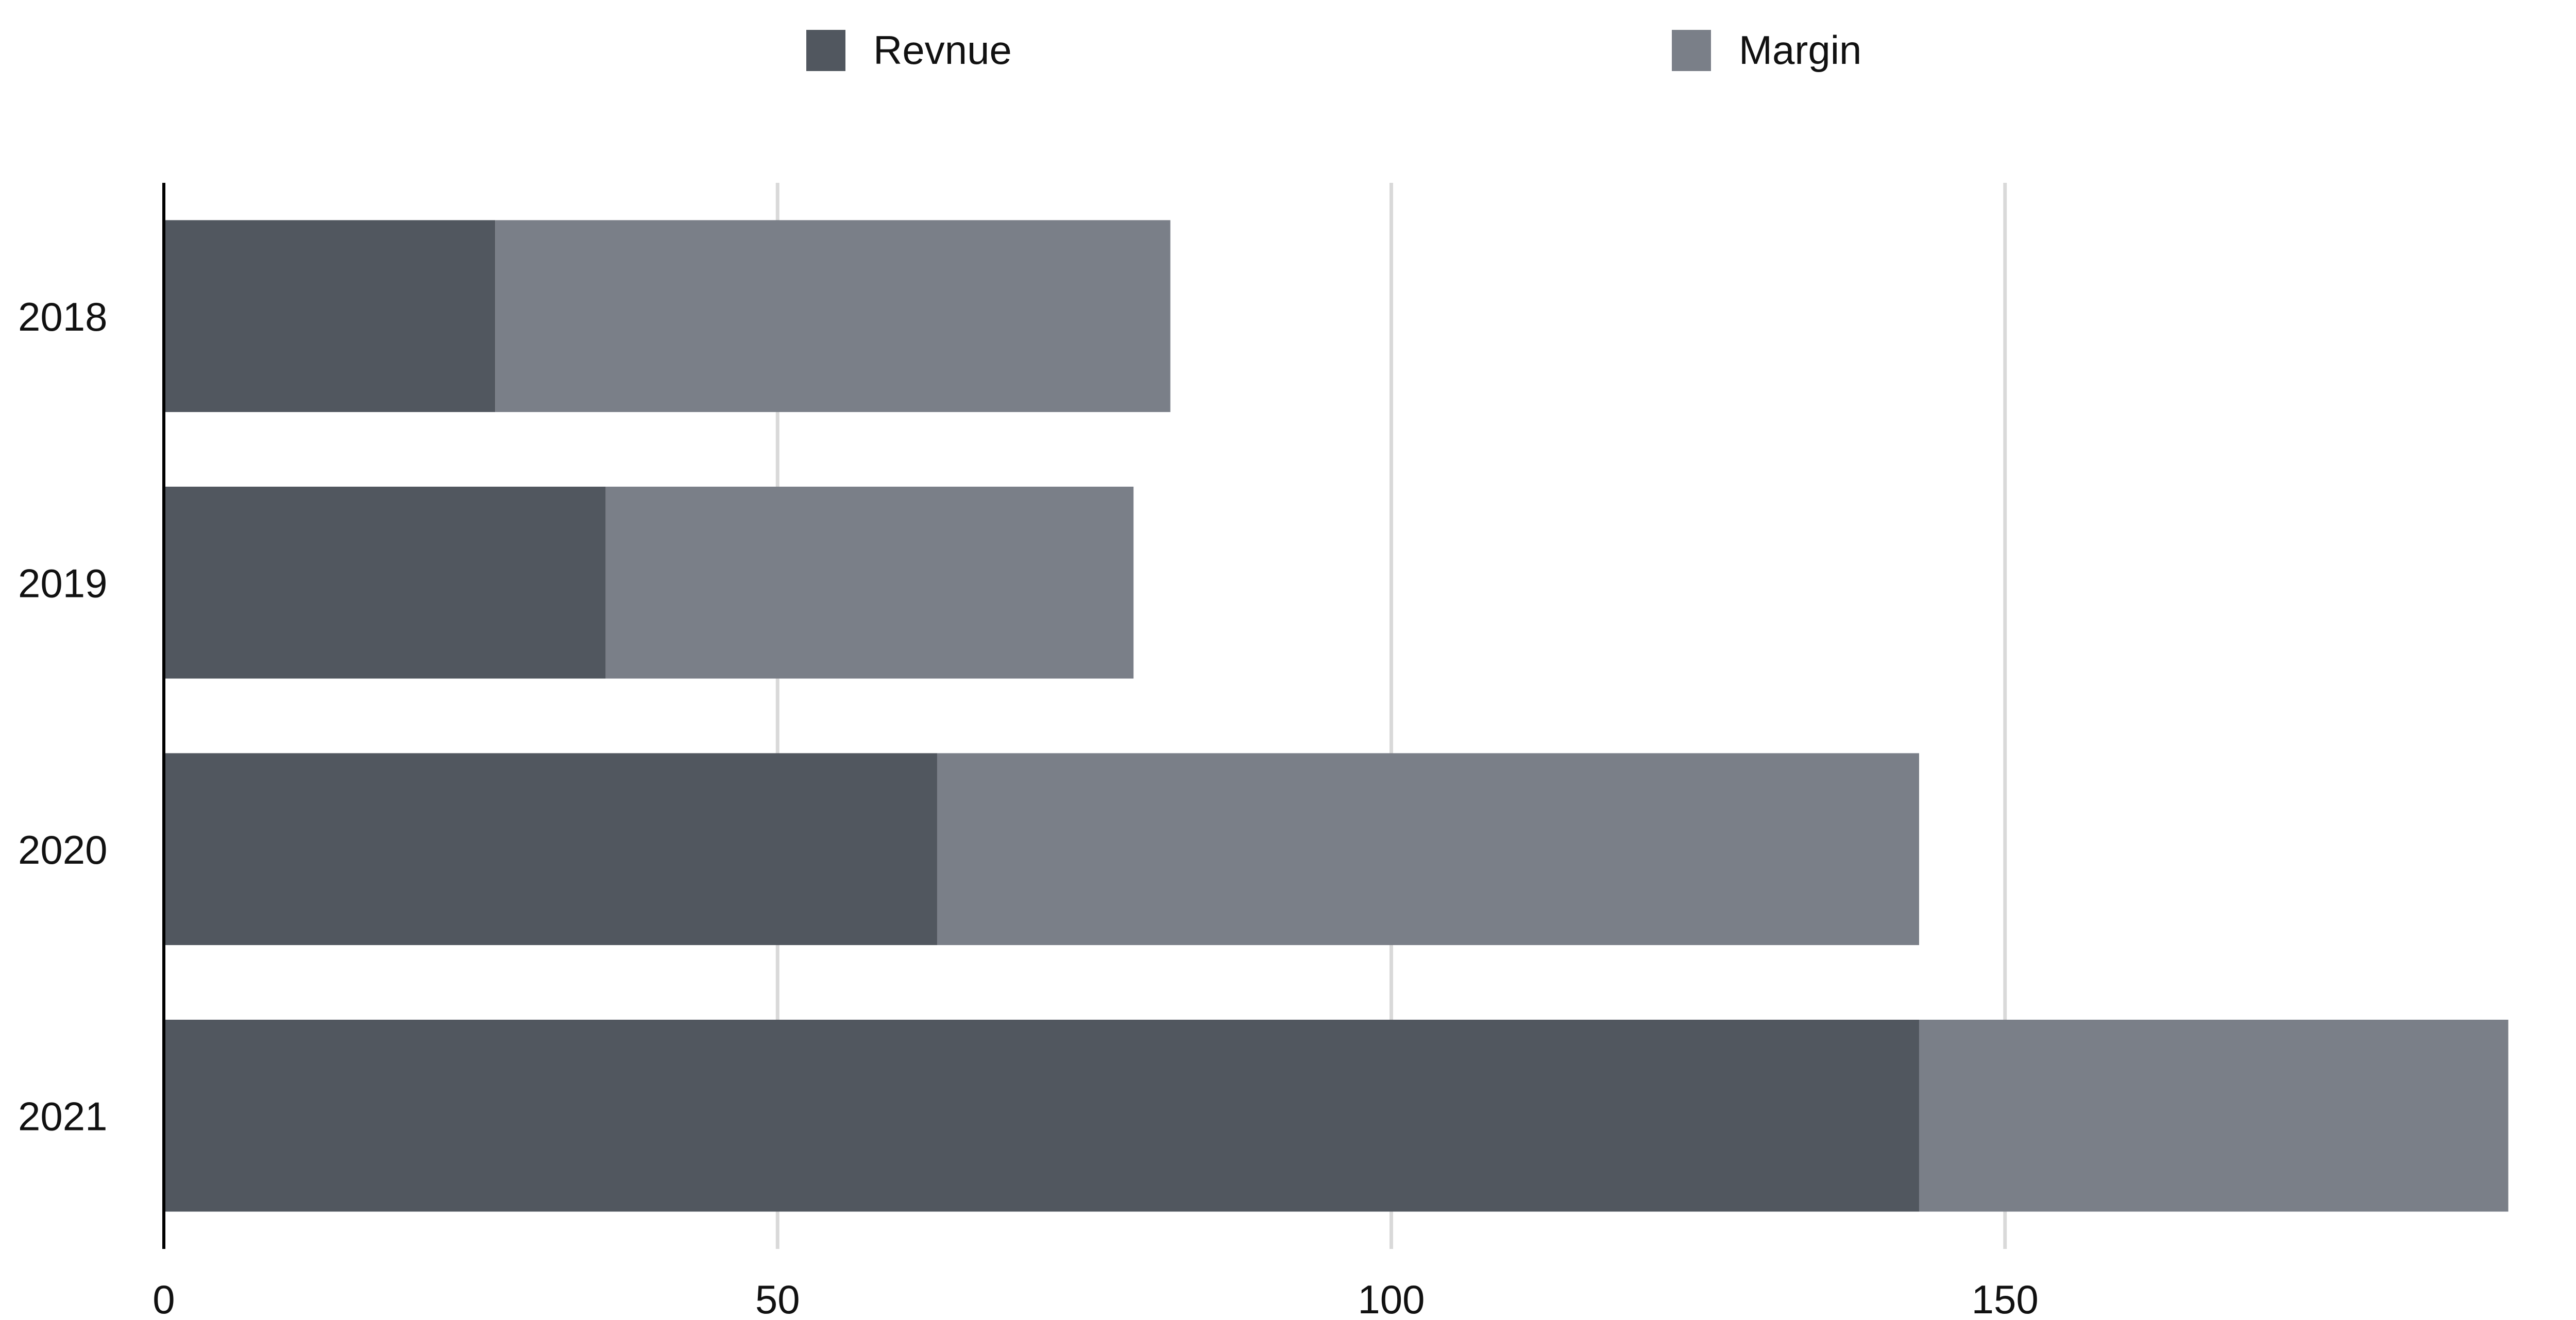 Image resolution: width=2576 pixels, height=1320 pixels. Describe the element at coordinates (1800, 50) in the screenshot. I see `legend-label-margin: Margin` at that location.